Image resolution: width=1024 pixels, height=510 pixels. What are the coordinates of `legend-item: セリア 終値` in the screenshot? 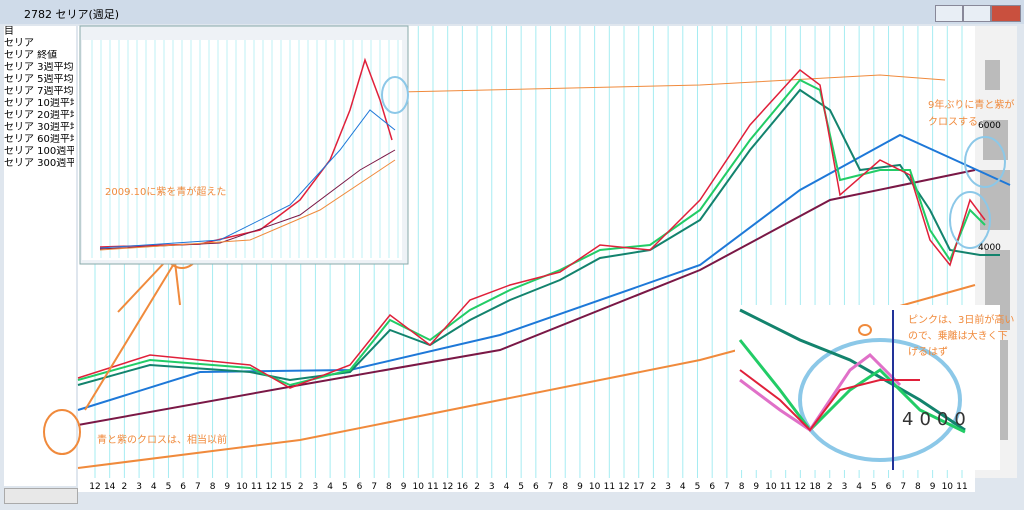 It's located at (31, 55).